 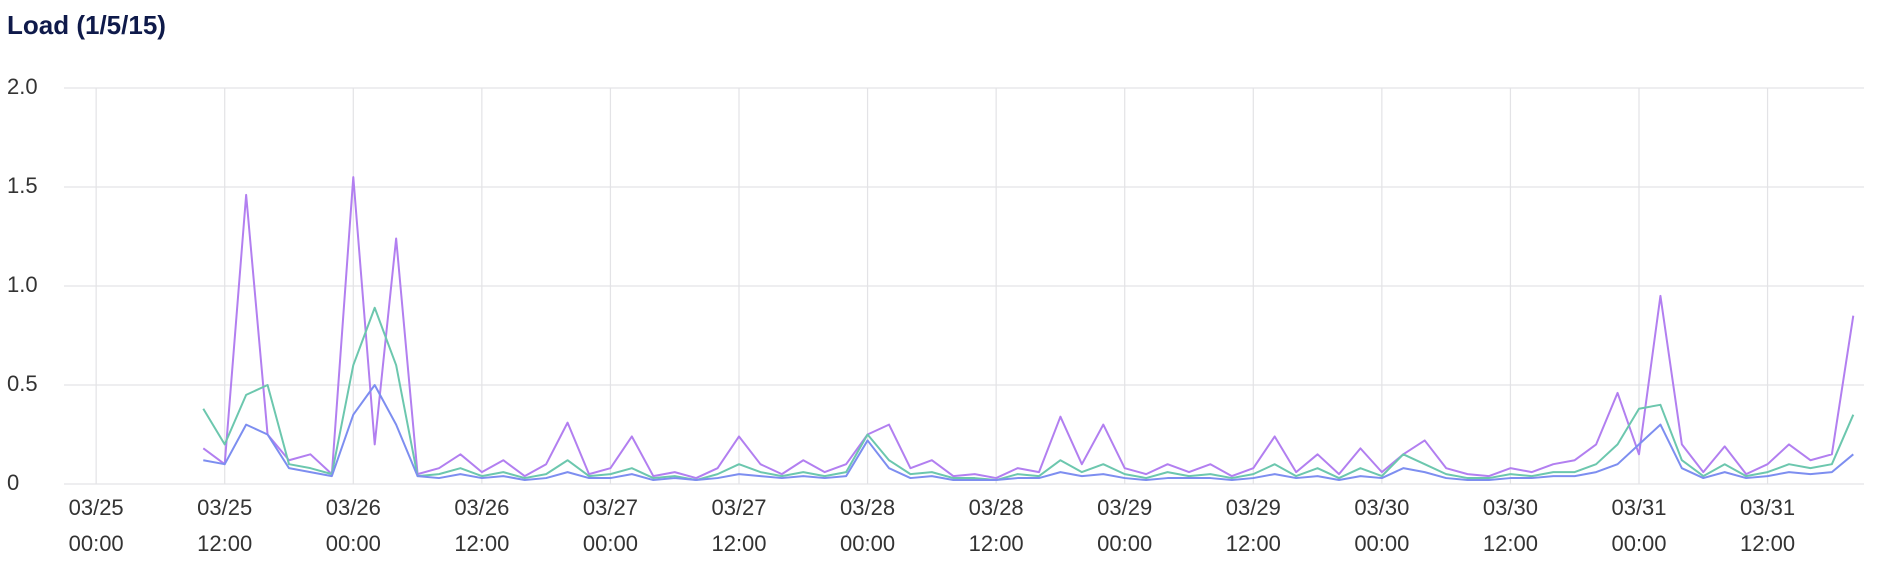 I want to click on y-tick-label: 2.0, so click(x=22, y=86).